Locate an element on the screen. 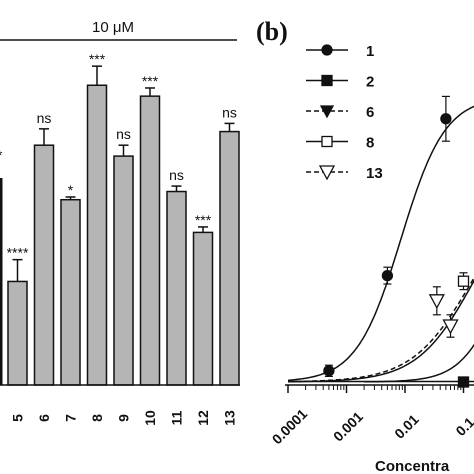 The image size is (474, 474). legend-label-13: 13 is located at coordinates (374, 173).